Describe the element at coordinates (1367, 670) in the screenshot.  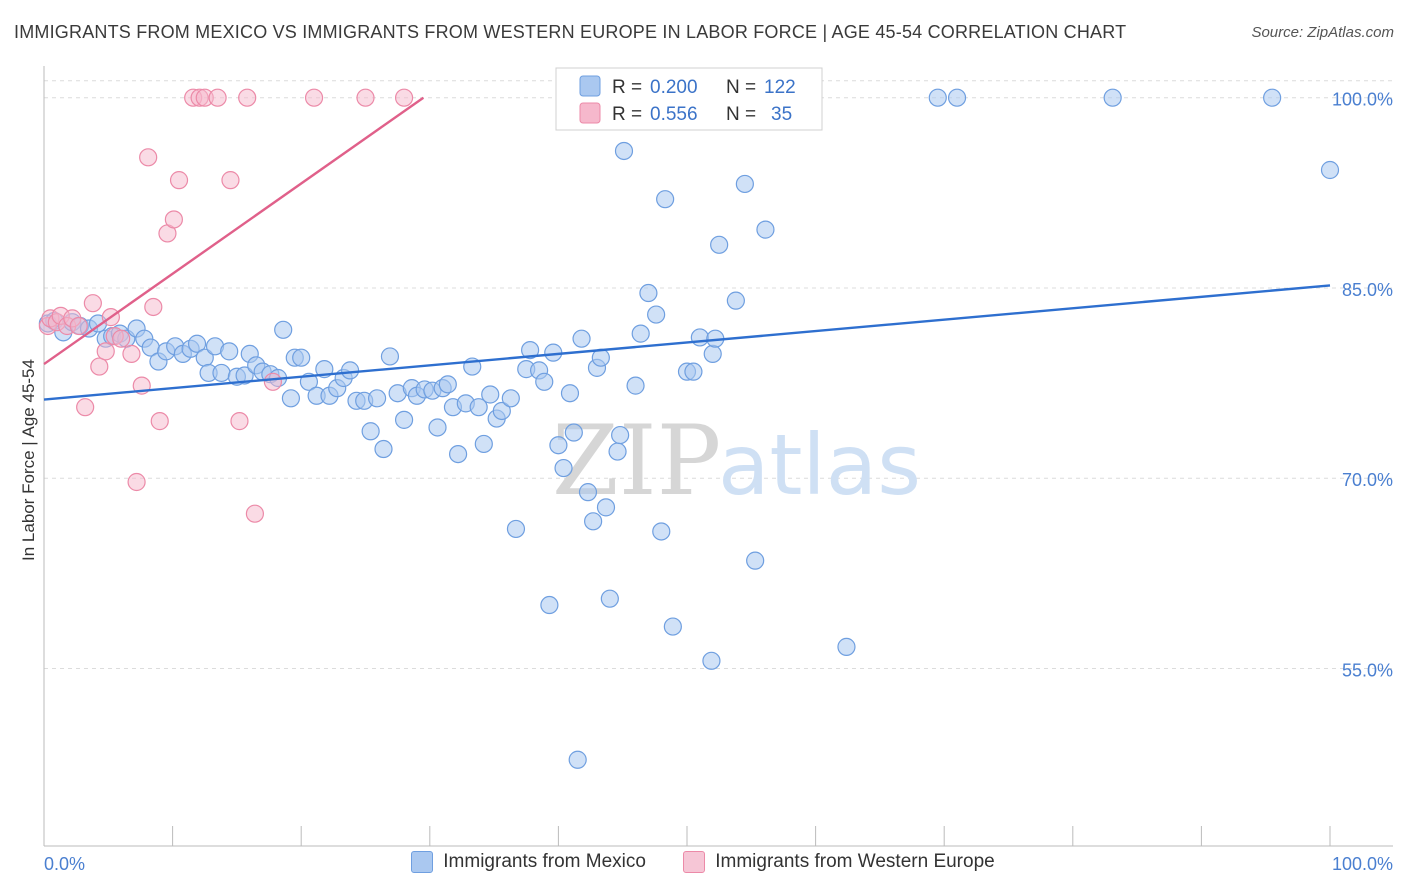
I see `y-tick-label-0: 55.0%` at that location.